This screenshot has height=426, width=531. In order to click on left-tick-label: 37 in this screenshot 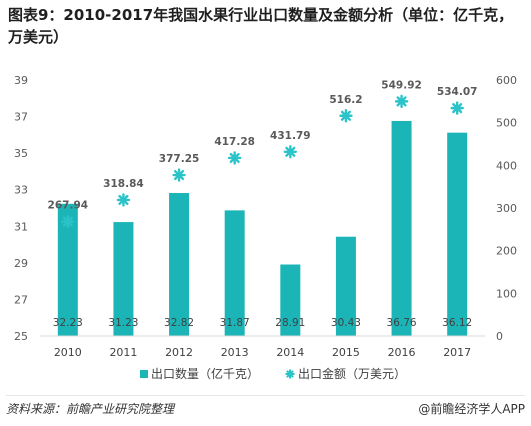, I will do `click(21, 117)`.